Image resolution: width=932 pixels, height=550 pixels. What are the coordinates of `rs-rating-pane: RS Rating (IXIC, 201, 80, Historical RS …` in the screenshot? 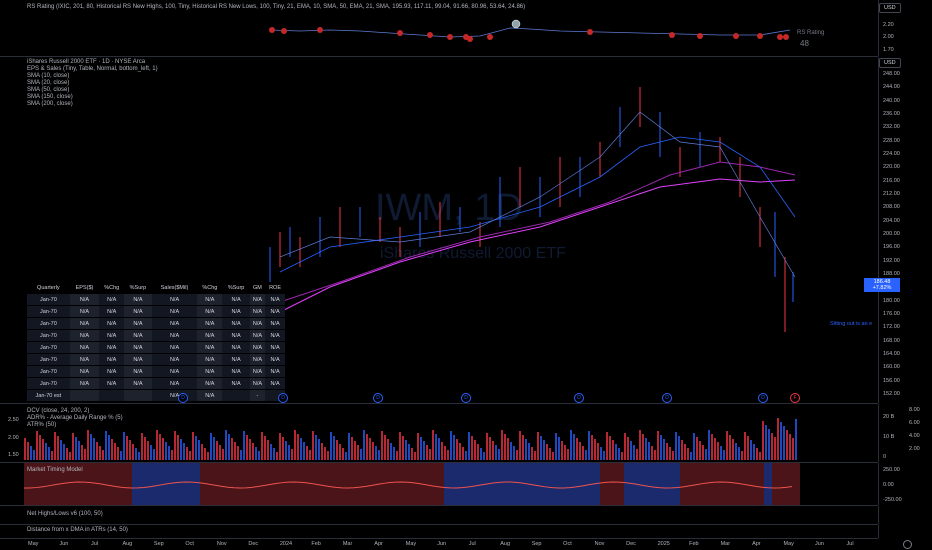 It's located at (439, 28).